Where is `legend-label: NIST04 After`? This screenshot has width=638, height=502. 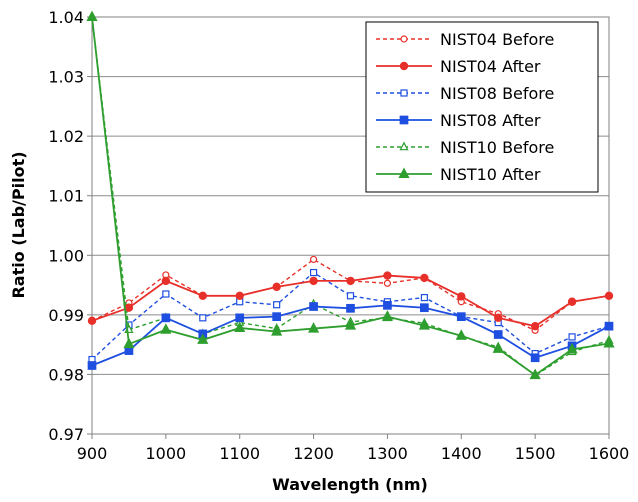 legend-label: NIST04 After is located at coordinates (490, 66).